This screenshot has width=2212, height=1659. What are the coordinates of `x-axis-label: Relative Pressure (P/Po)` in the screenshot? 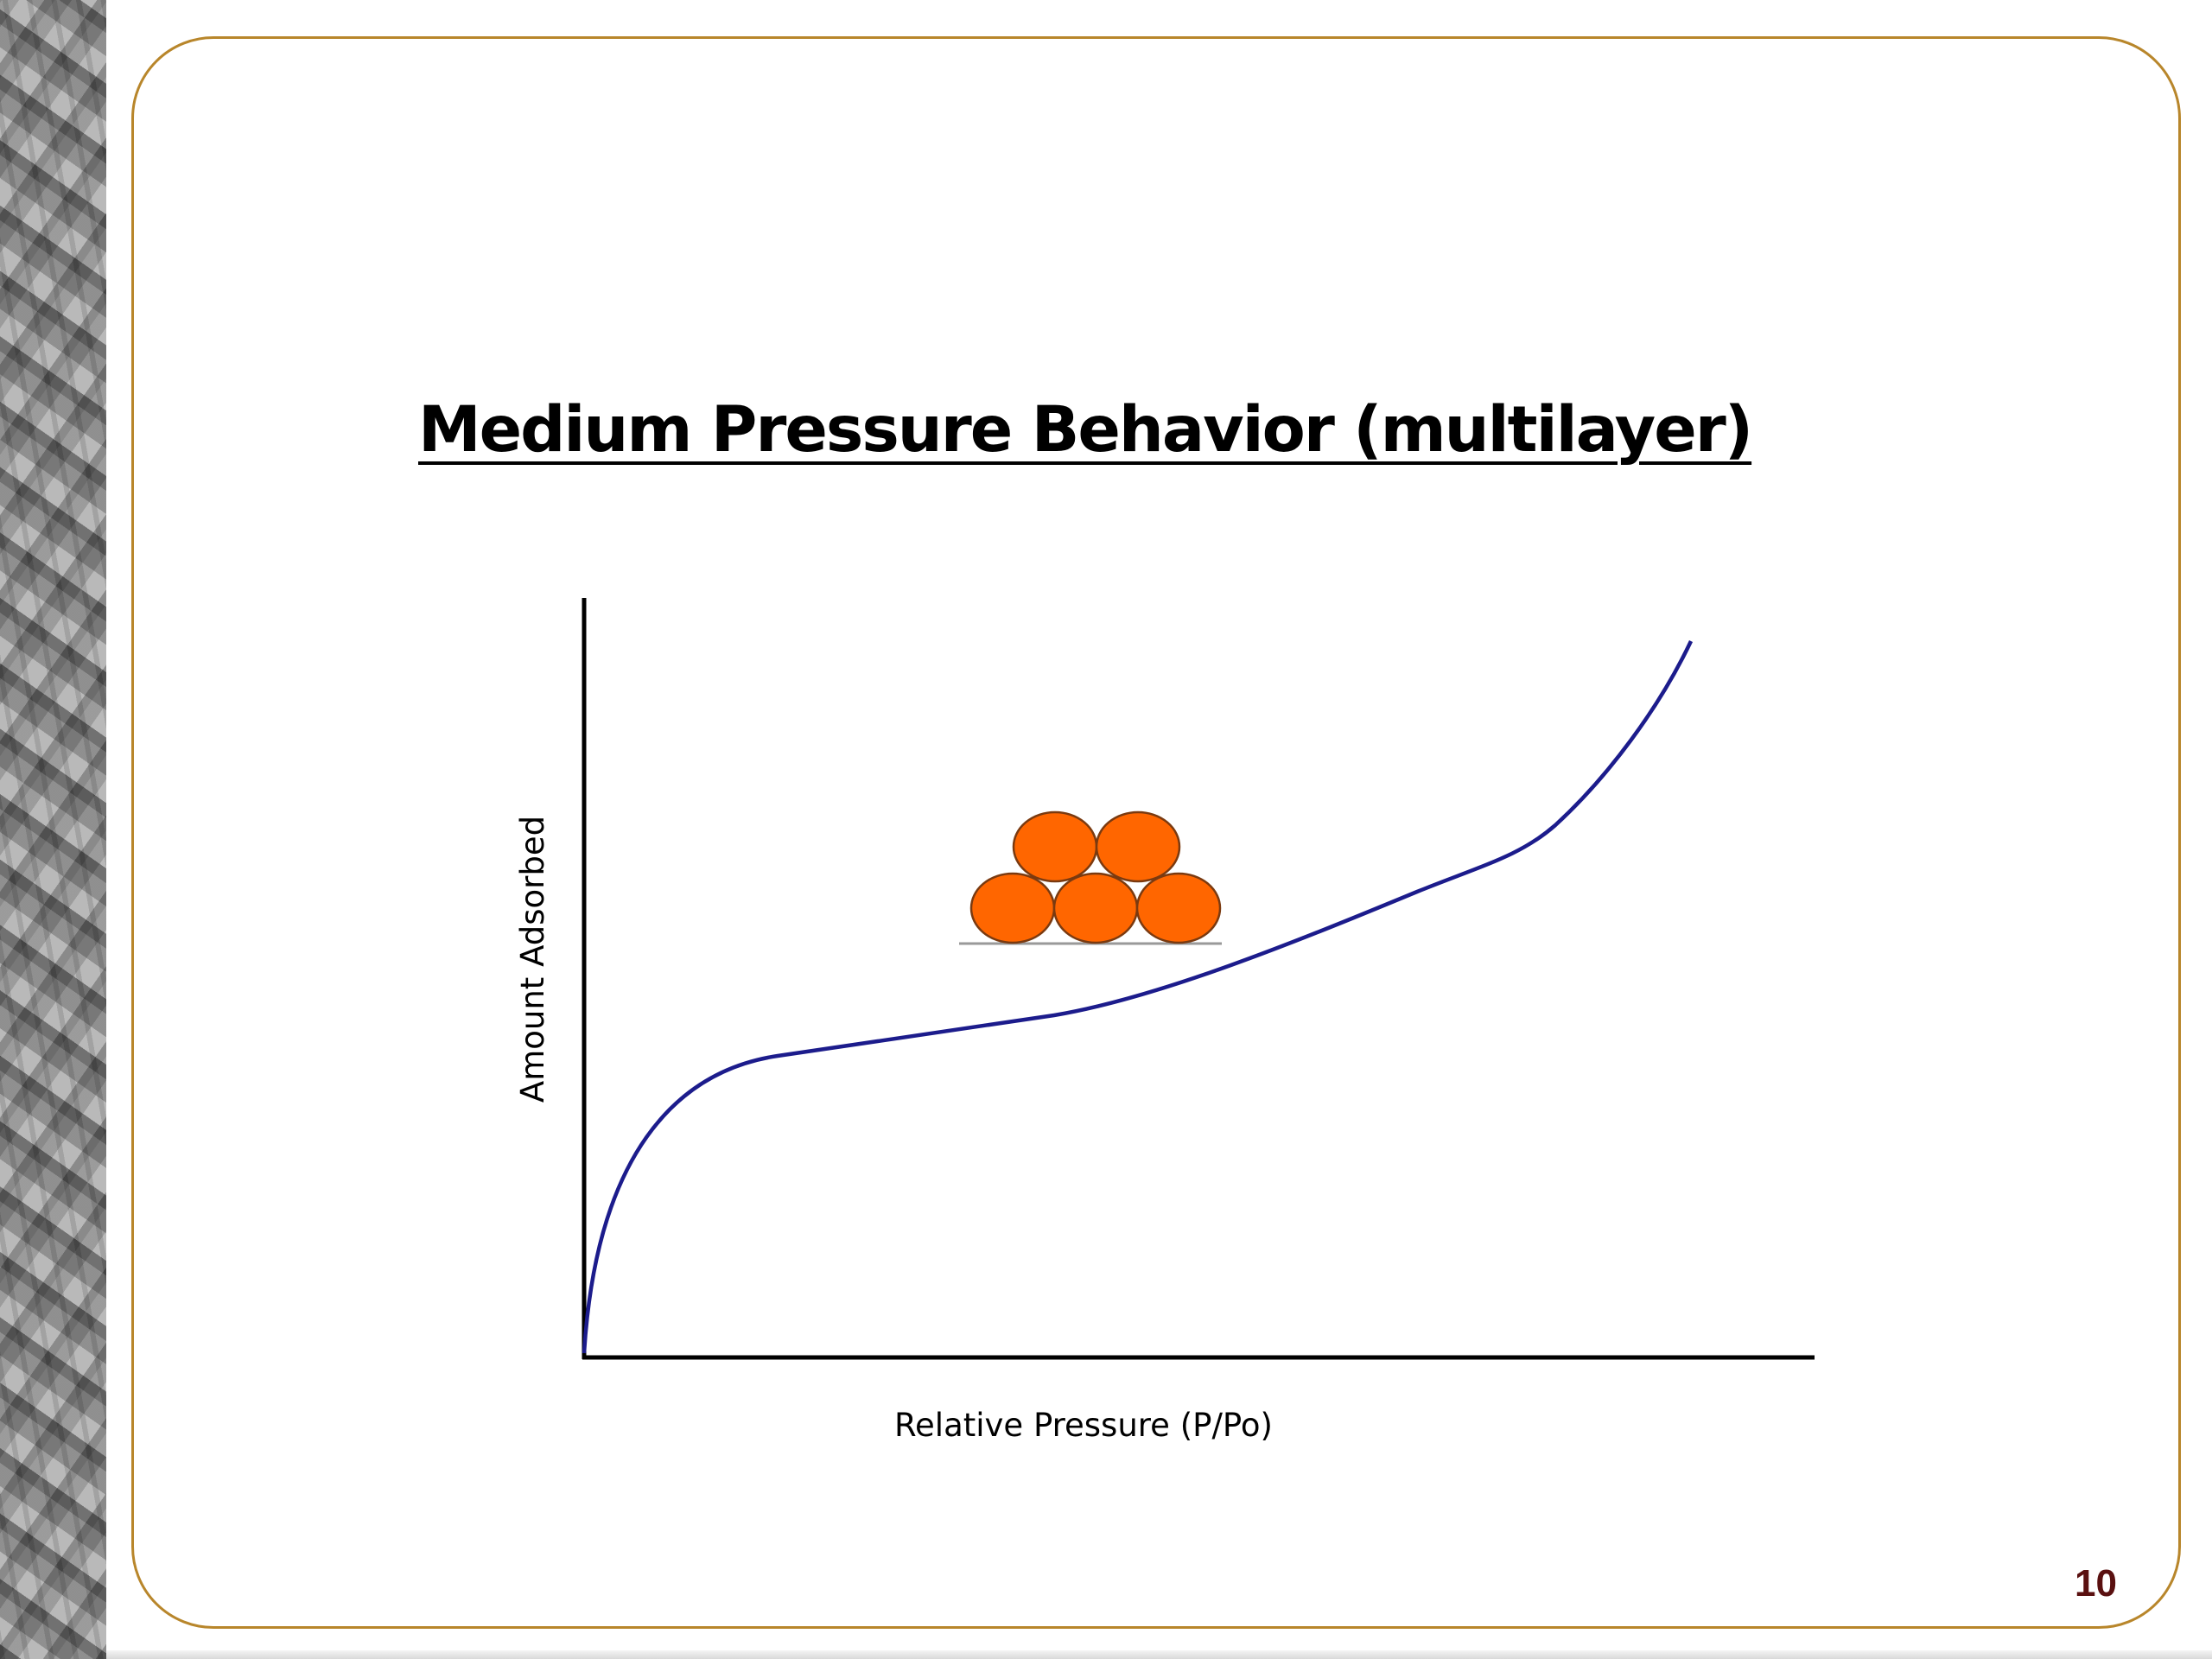 It's located at (1083, 1425).